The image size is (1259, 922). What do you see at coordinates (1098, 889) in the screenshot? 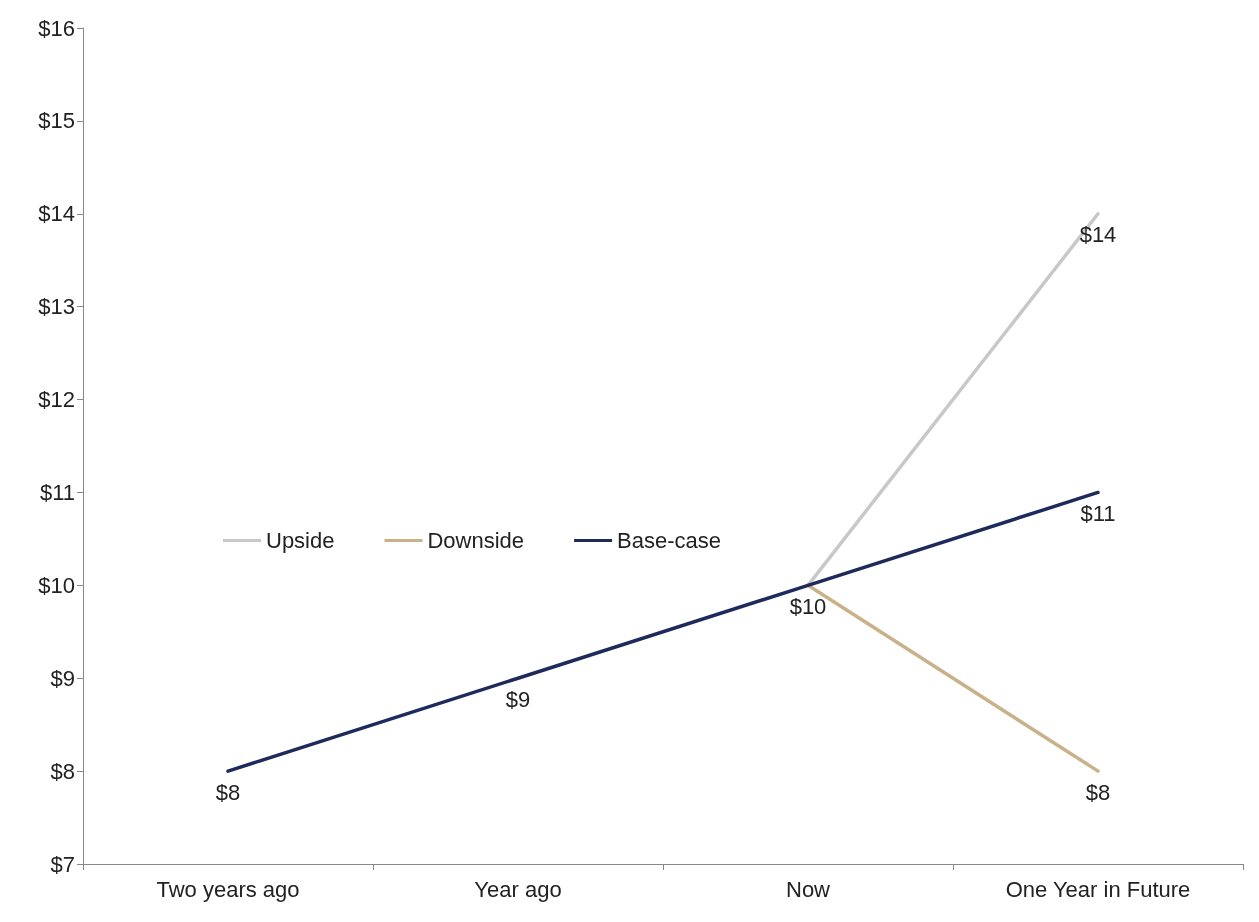
I see `x-tick-label: One Year in Future` at bounding box center [1098, 889].